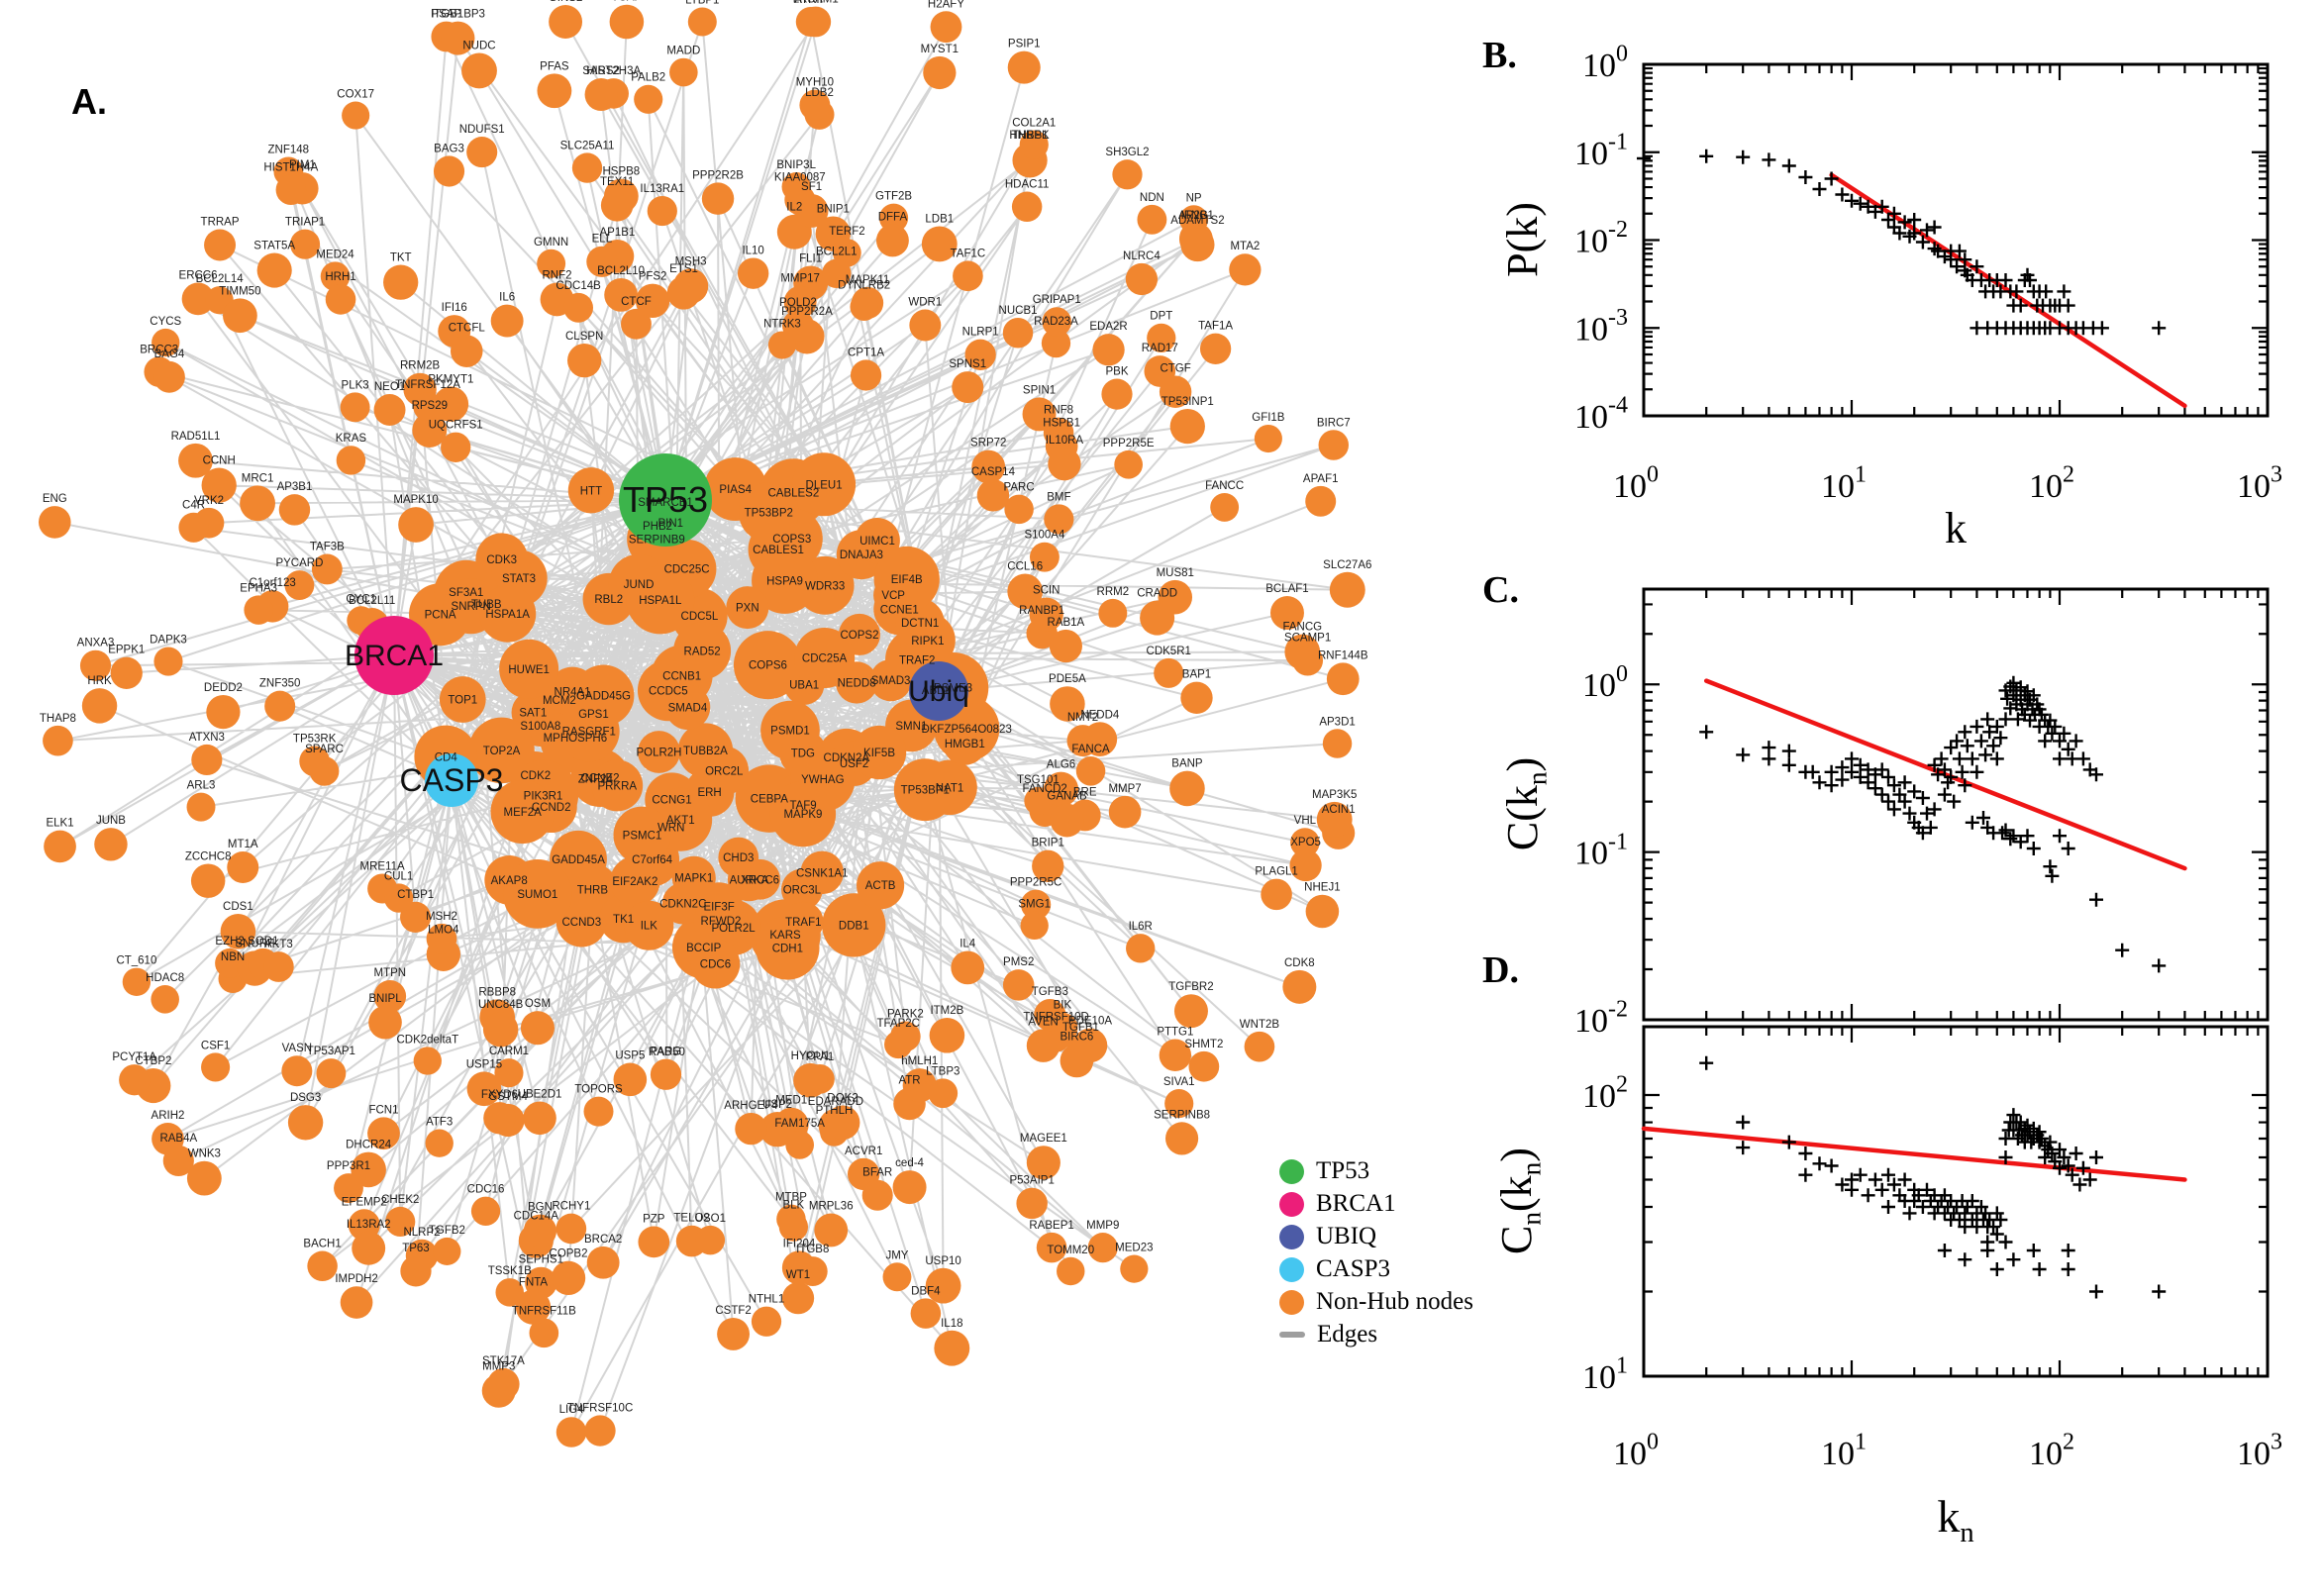  I want to click on node-label: IL13RA2, so click(369, 1225).